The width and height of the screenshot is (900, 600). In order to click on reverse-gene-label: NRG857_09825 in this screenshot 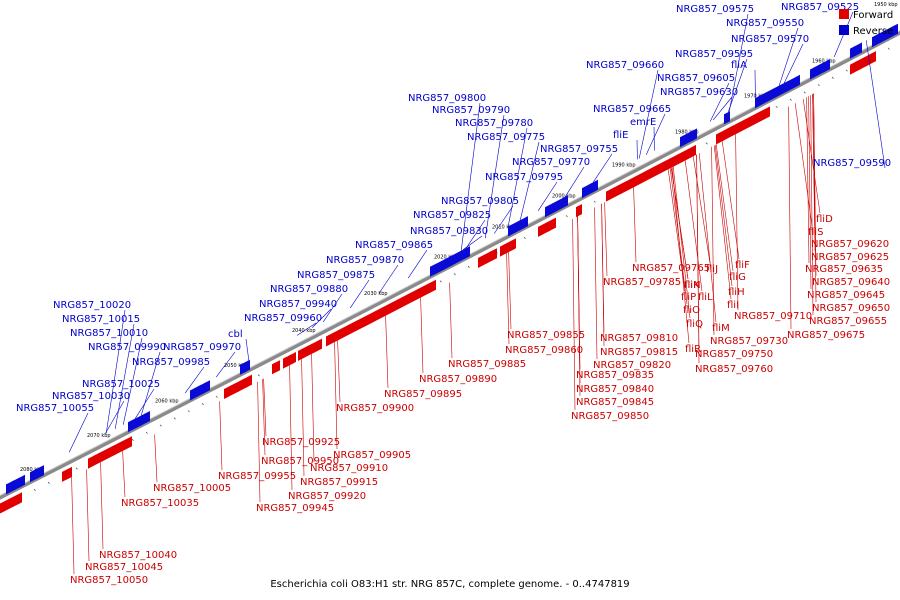, I will do `click(452, 215)`.